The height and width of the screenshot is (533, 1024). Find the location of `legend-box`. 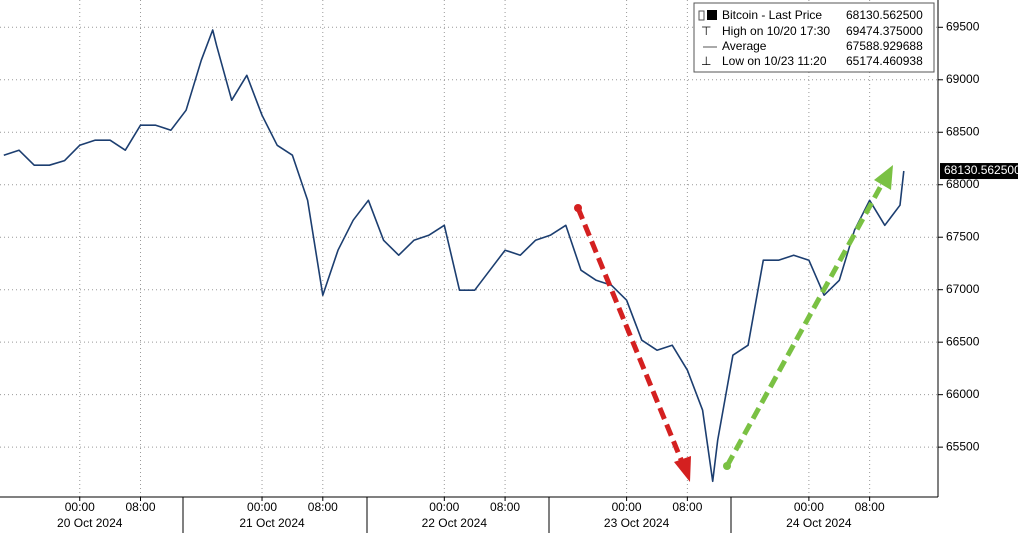

legend-box is located at coordinates (814, 37).